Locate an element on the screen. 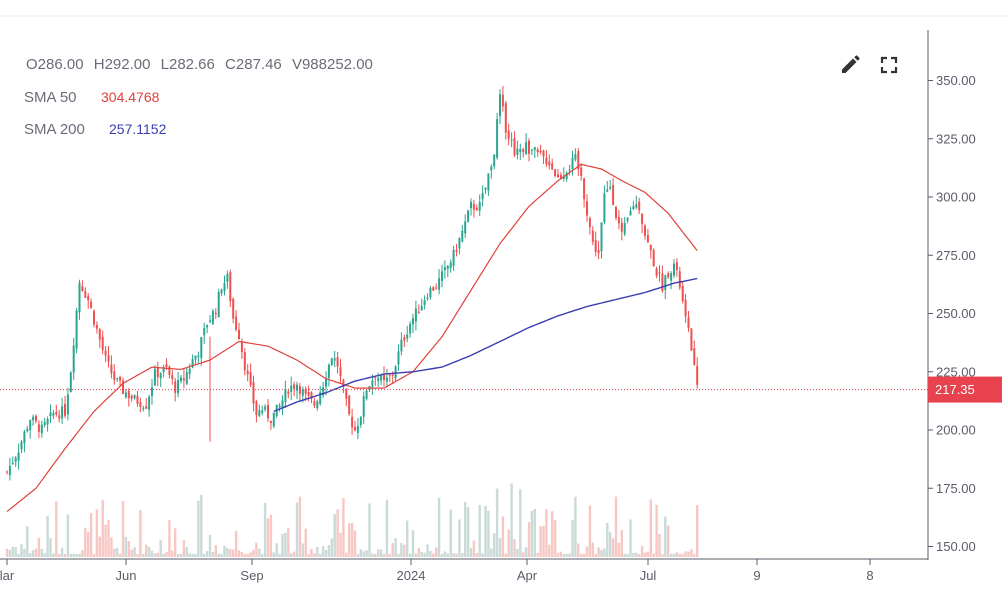 The width and height of the screenshot is (1008, 596). open-prefix: O is located at coordinates (32, 64).